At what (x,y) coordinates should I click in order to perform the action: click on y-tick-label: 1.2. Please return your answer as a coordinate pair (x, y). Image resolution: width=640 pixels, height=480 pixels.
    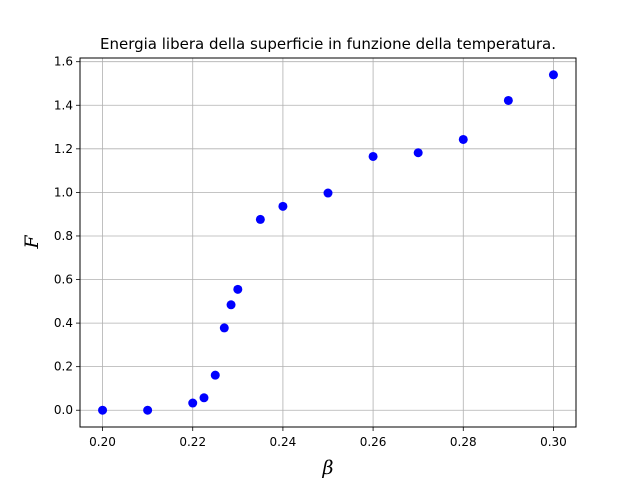
    Looking at the image, I should click on (63, 149).